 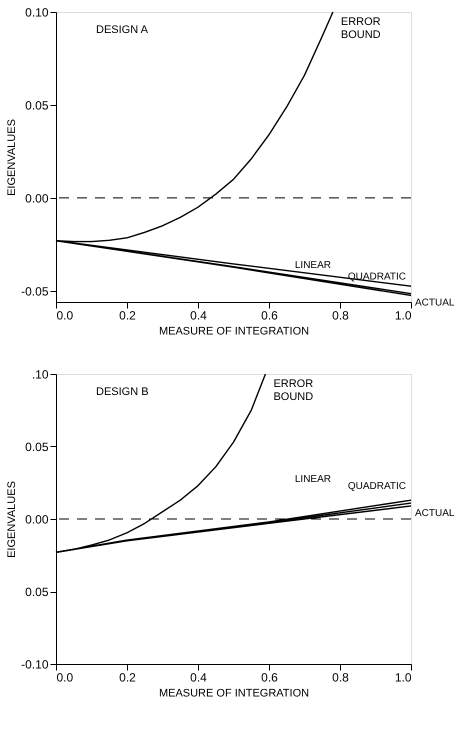 I want to click on text: LINEAR, so click(x=312, y=480).